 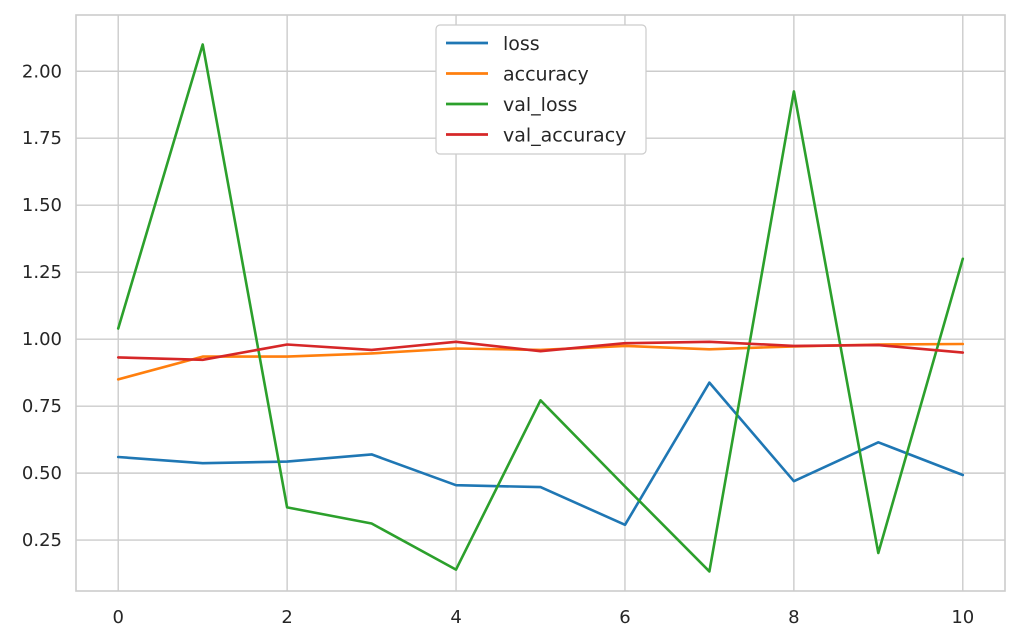 I want to click on legend-label: val_accuracy, so click(x=564, y=136).